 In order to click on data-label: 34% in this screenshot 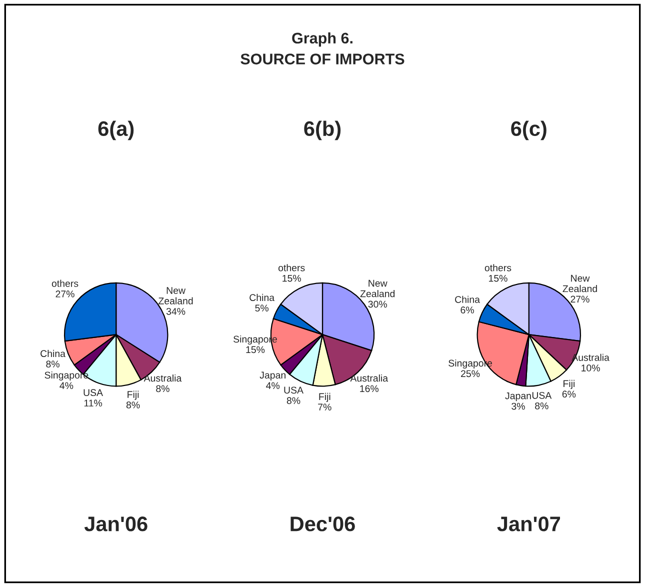, I will do `click(176, 311)`.